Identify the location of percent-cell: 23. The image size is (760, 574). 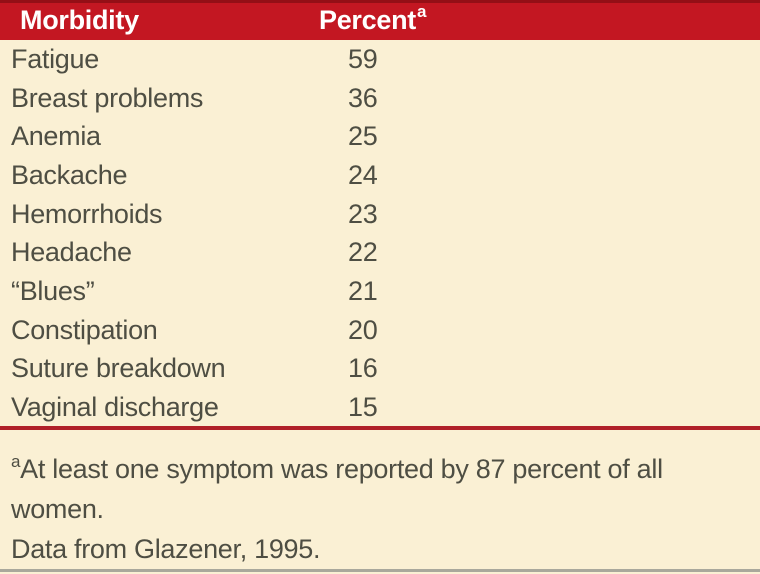
(363, 213).